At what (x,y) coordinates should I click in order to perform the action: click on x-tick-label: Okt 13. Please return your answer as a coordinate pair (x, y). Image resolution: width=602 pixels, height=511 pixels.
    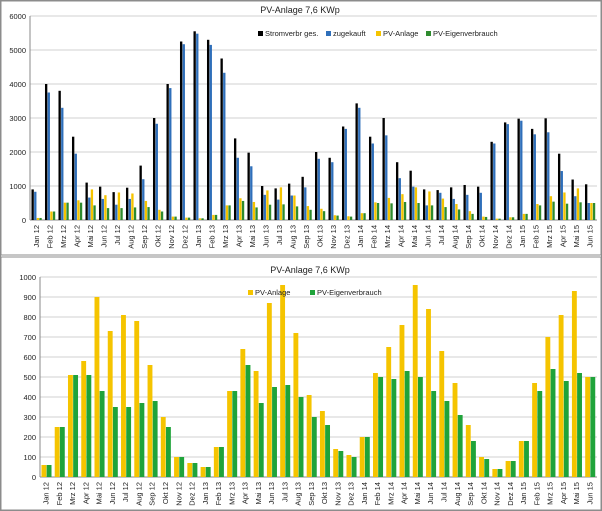
    Looking at the image, I should click on (319, 236).